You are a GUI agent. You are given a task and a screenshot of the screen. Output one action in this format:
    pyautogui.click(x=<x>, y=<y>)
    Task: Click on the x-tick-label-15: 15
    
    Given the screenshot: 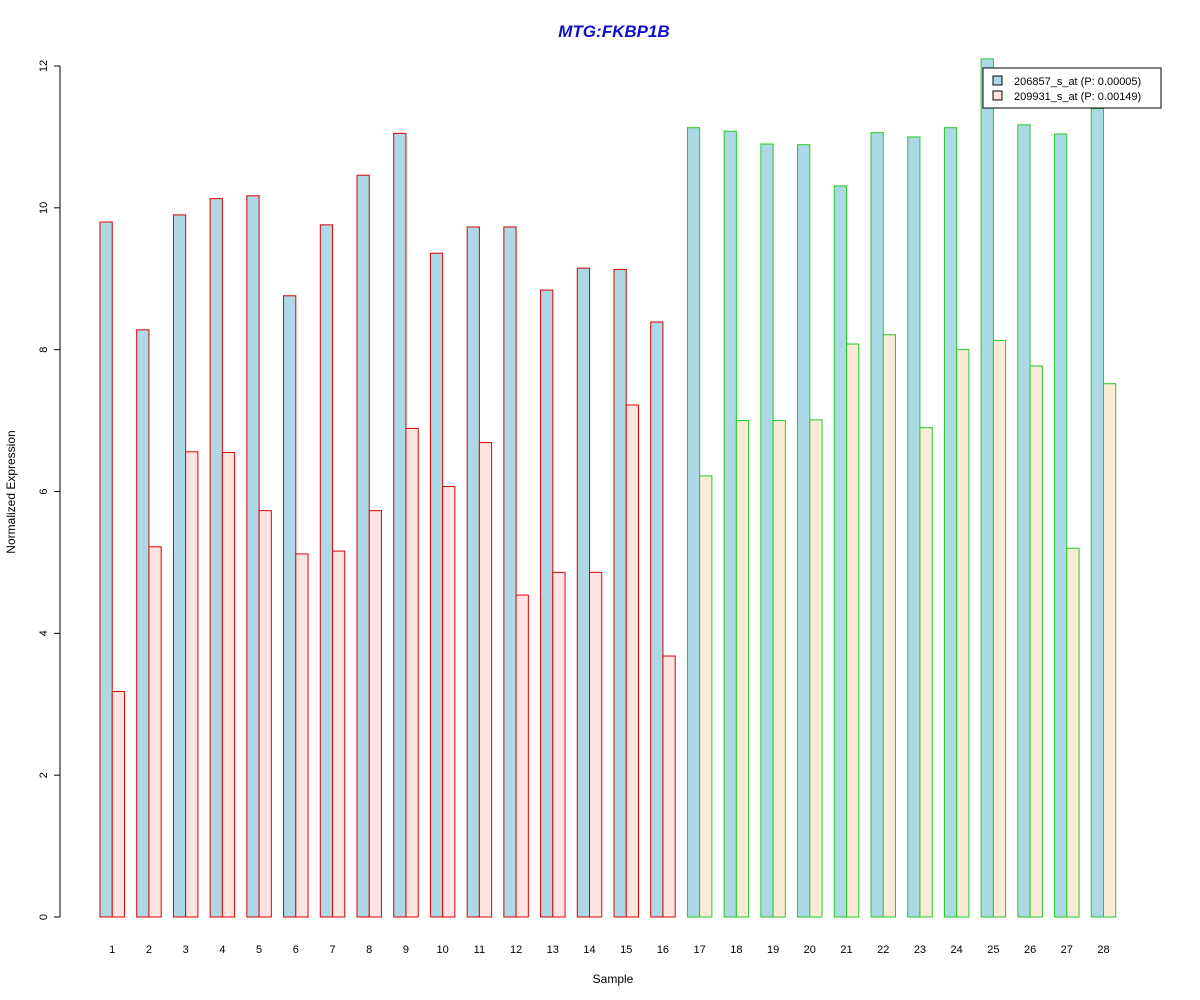 What is the action you would take?
    pyautogui.click(x=626, y=950)
    